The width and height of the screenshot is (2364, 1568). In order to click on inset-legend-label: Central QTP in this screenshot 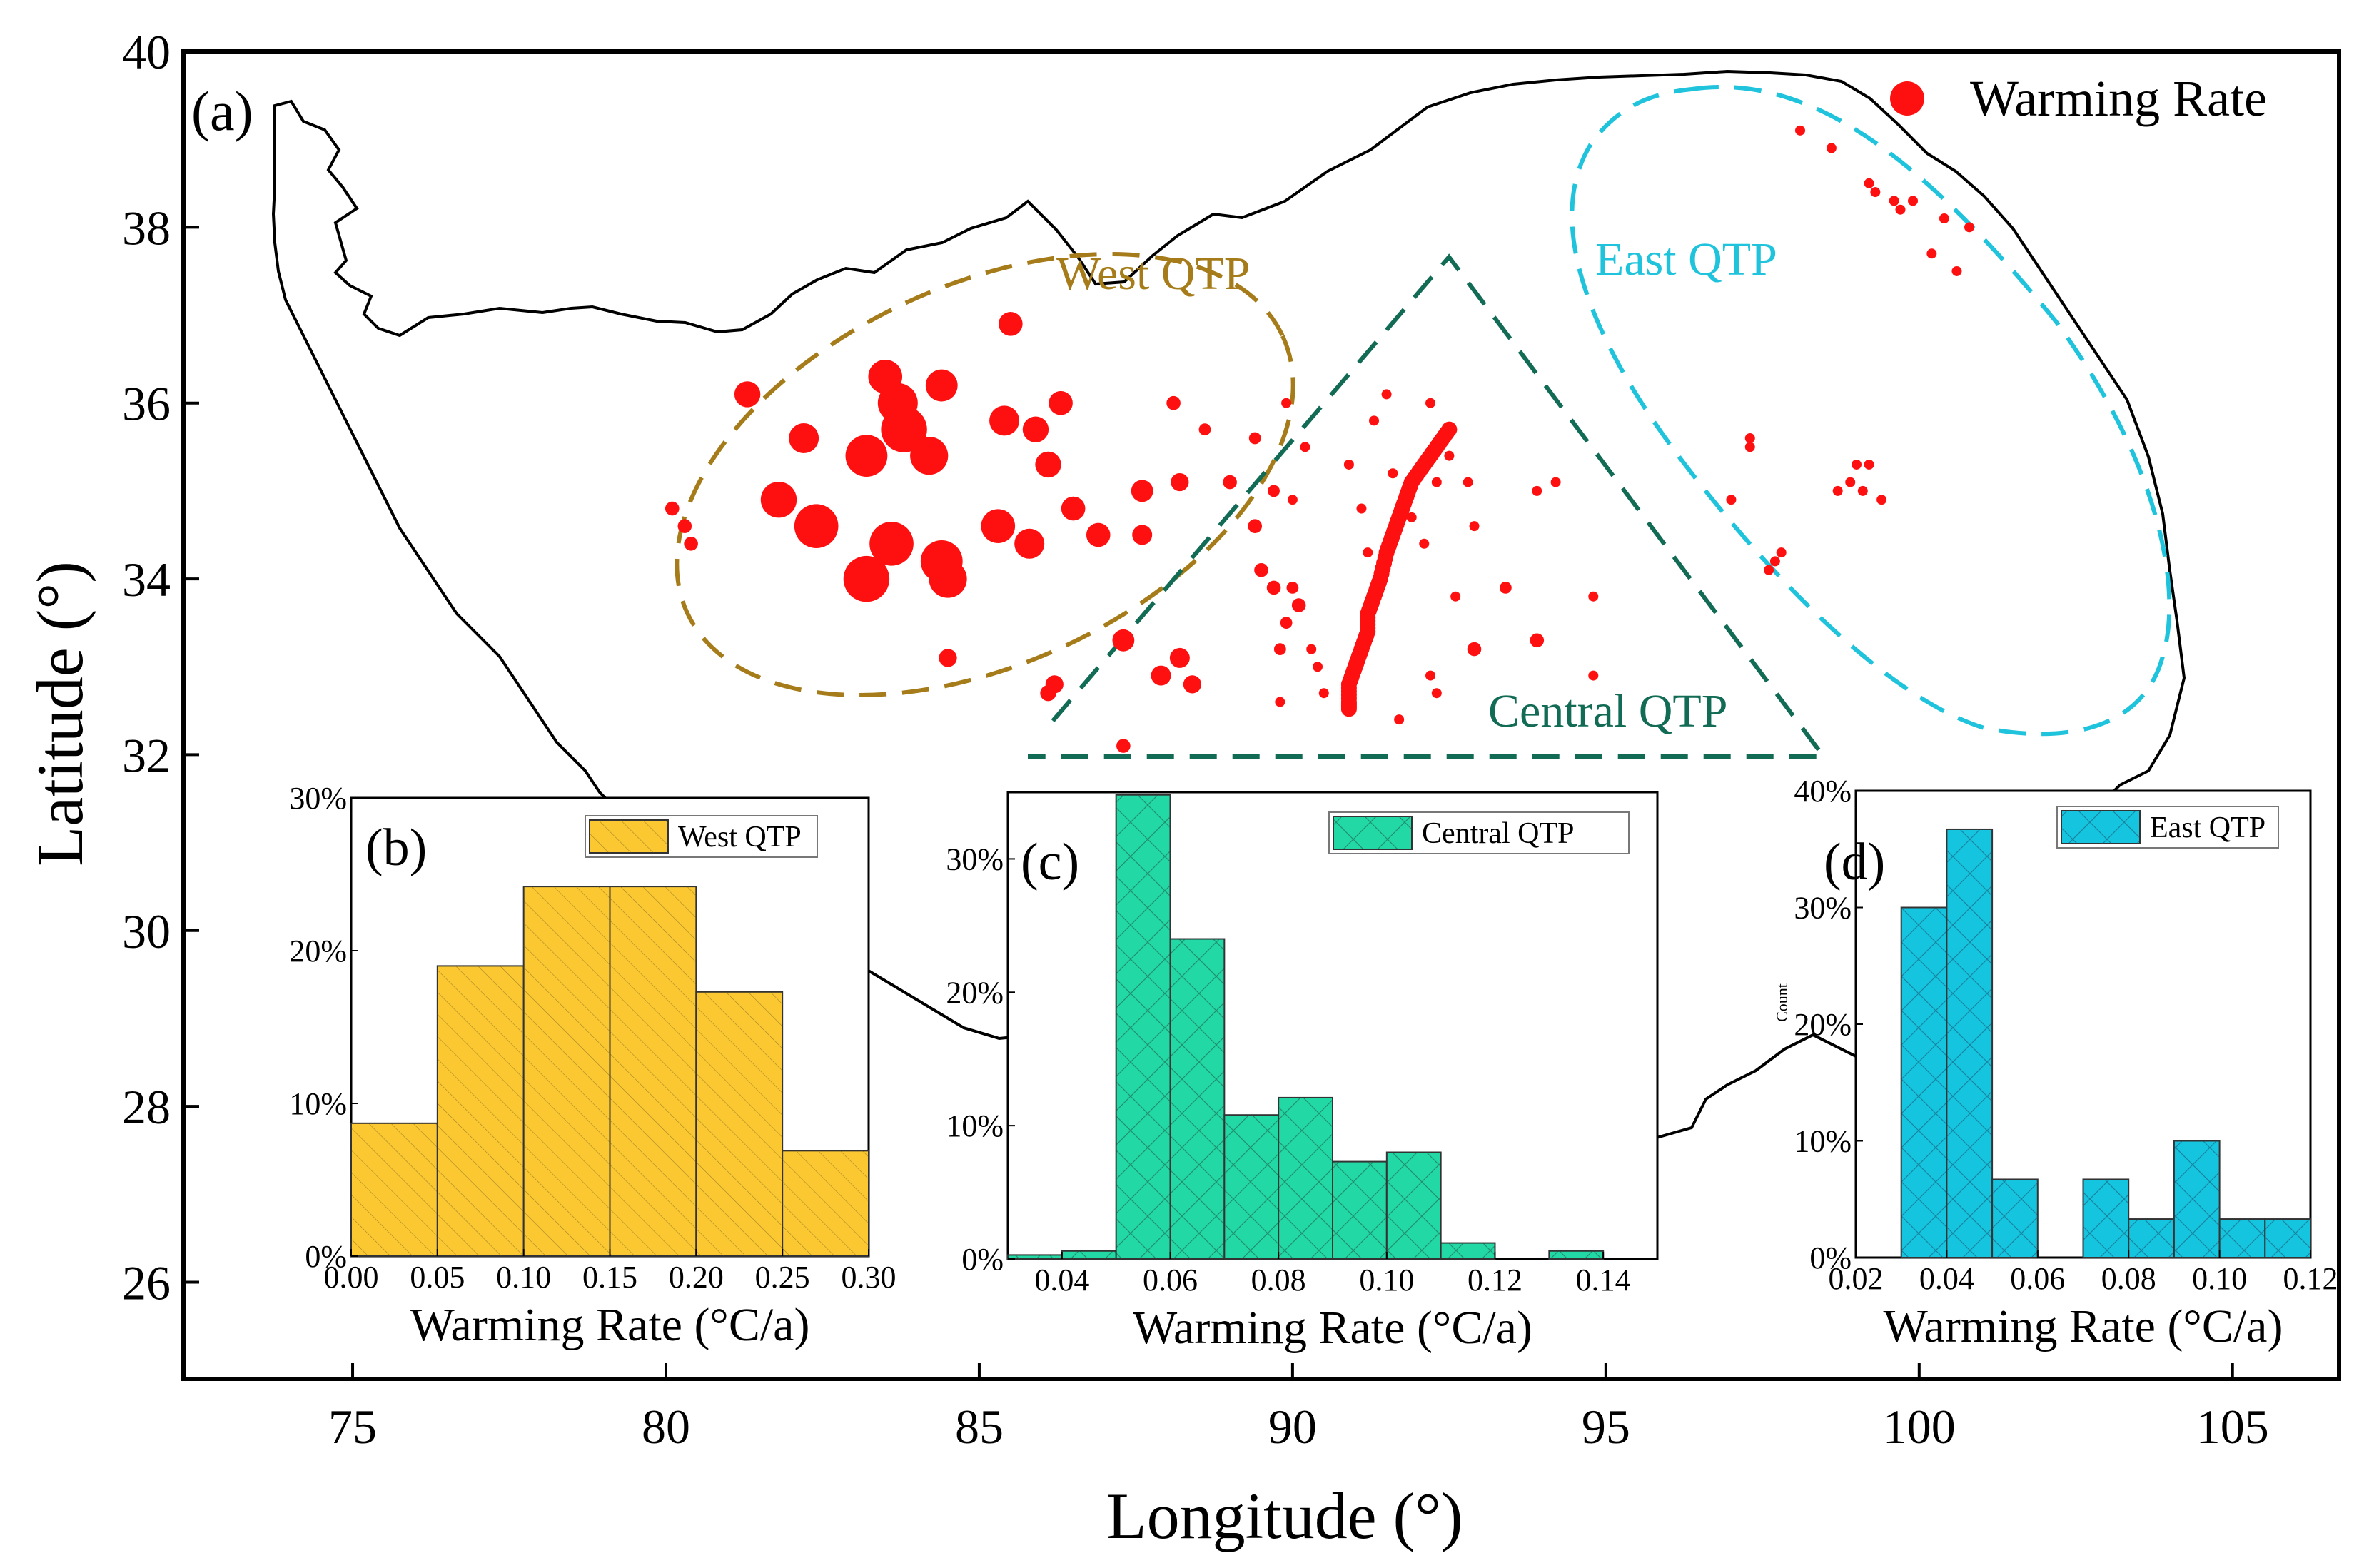, I will do `click(1498, 833)`.